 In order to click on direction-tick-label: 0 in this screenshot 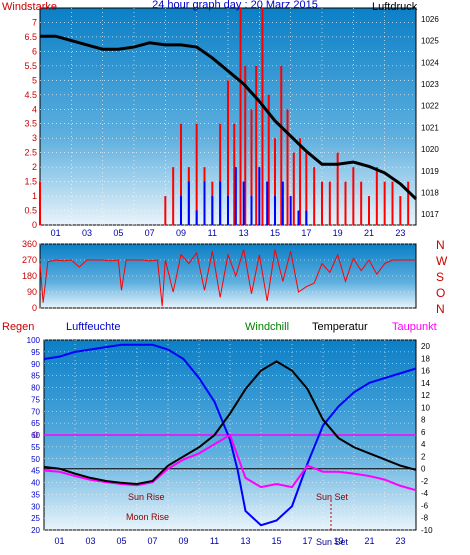, I will do `click(34, 308)`.